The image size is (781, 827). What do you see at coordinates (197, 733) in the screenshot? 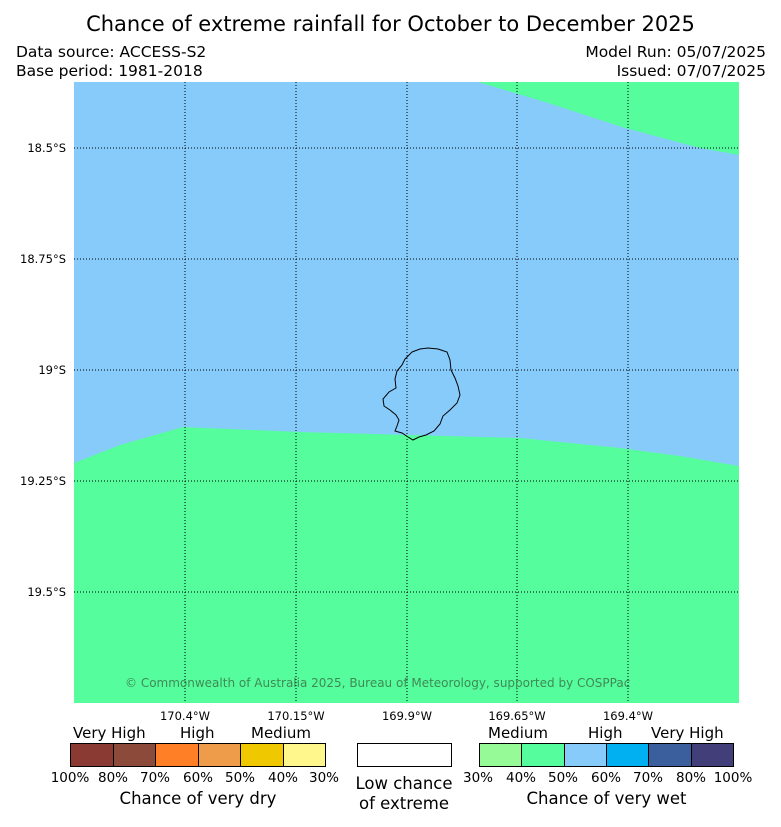
I see `dry-high-label: High` at bounding box center [197, 733].